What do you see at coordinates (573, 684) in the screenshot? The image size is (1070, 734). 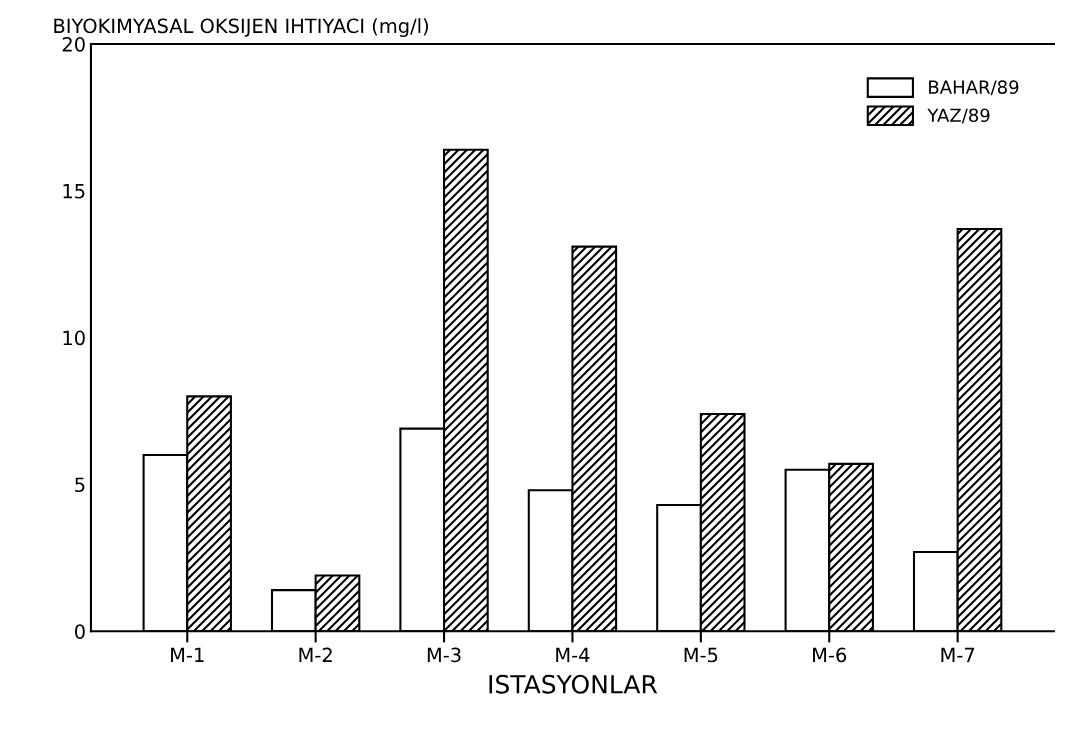 I see `x-axis-title: ISTASYONLAR` at bounding box center [573, 684].